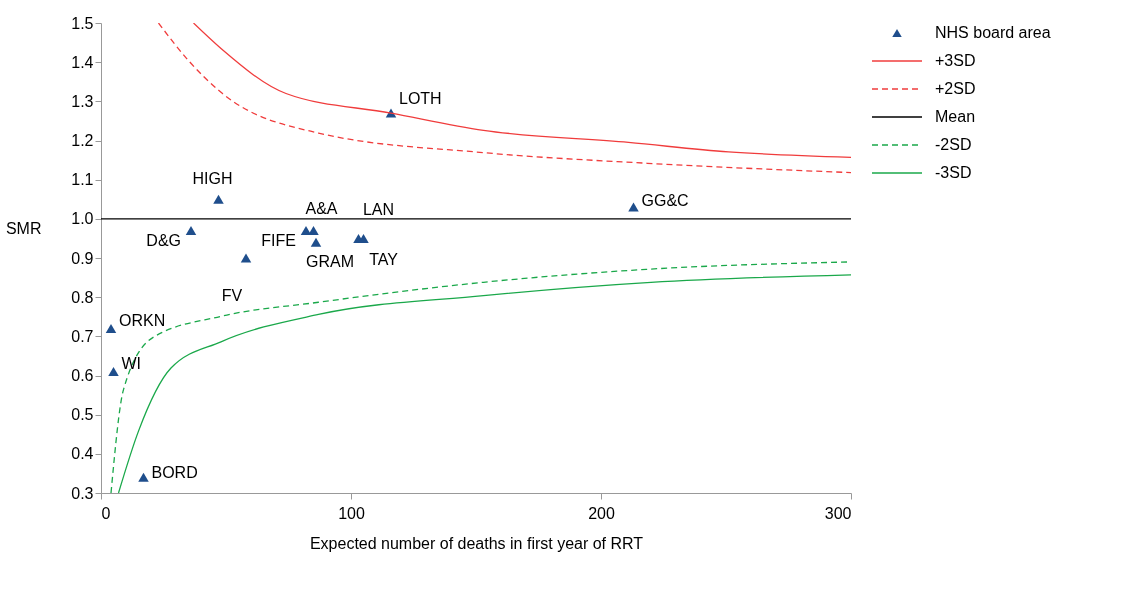 This screenshot has width=1130, height=589. Describe the element at coordinates (212, 179) in the screenshot. I see `annotation: HIGH` at that location.